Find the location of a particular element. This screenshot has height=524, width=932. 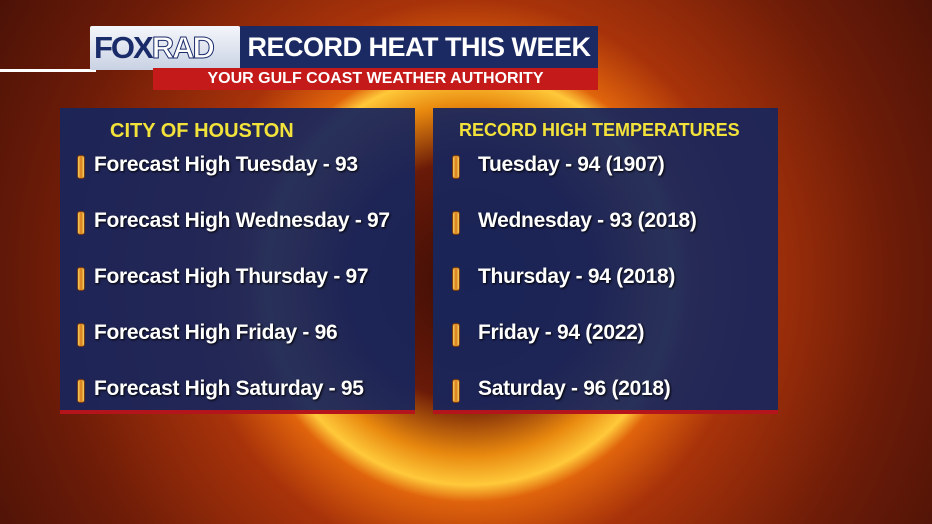

list-item: Forecast High Wednesday - 97 is located at coordinates (242, 220).